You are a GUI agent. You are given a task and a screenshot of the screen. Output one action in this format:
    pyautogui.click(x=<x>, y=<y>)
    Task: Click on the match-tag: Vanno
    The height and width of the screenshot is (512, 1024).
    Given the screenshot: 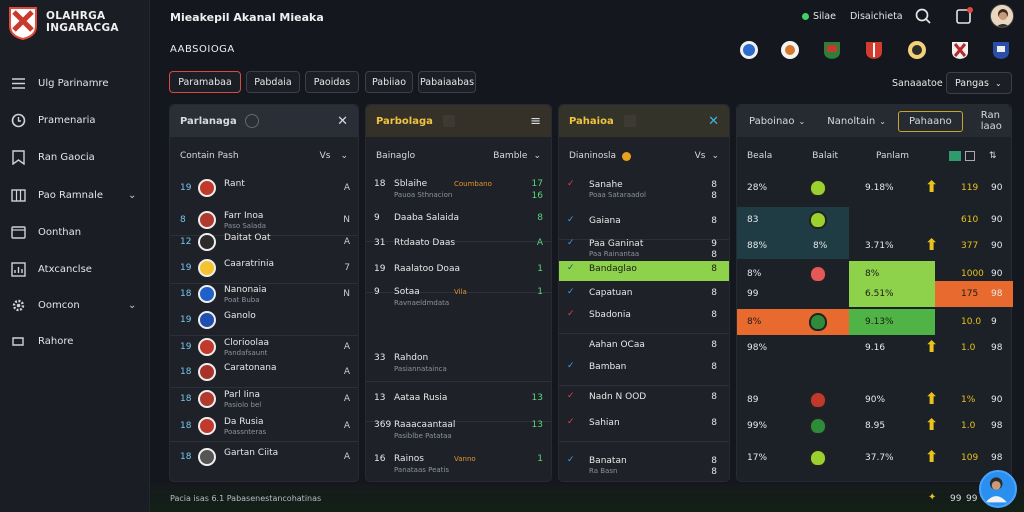 What is the action you would take?
    pyautogui.click(x=465, y=459)
    